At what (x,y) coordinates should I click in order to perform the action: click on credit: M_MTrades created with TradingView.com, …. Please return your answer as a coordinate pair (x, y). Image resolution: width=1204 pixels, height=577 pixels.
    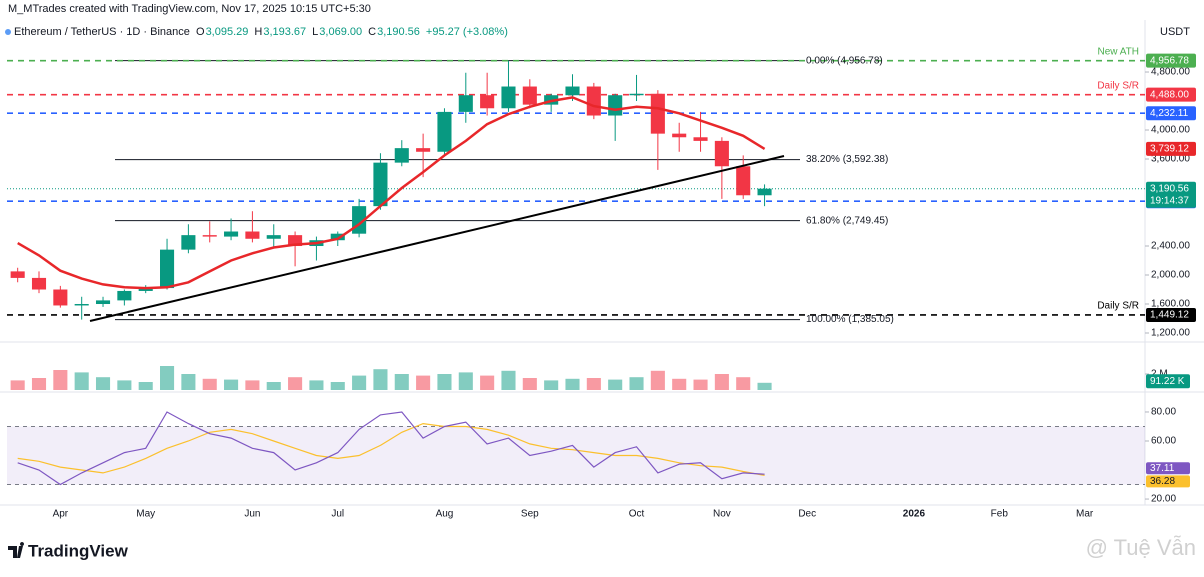
    Looking at the image, I should click on (189, 9).